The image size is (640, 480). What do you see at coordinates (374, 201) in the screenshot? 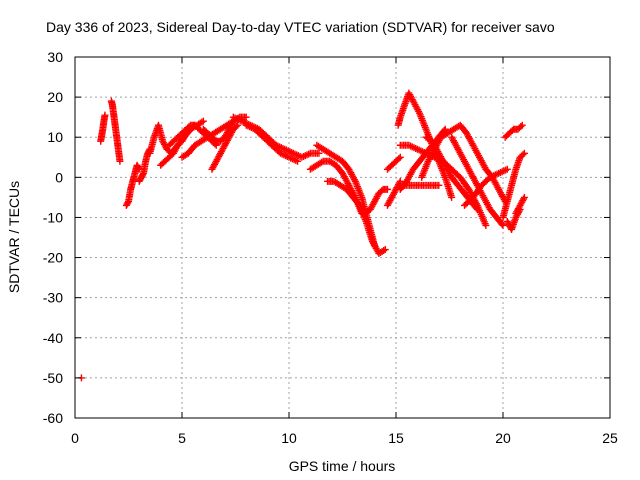
I see `series-arc-13.5` at bounding box center [374, 201].